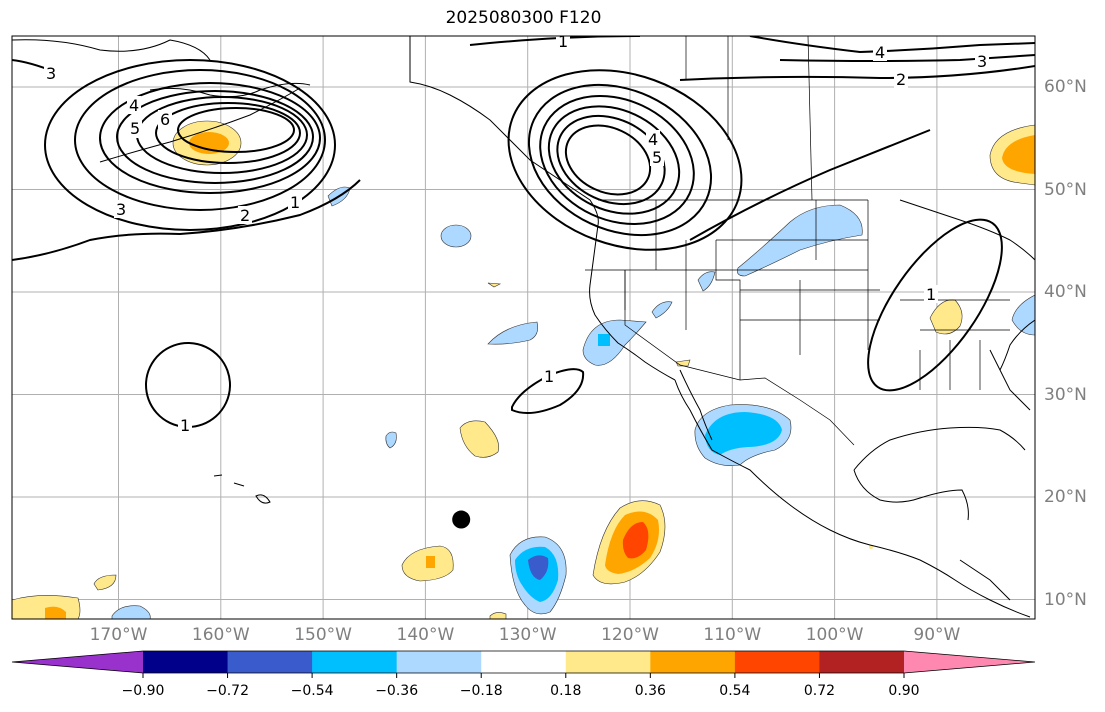 The image size is (1105, 712). I want to click on warm-blob-bottom, so click(498, 615).